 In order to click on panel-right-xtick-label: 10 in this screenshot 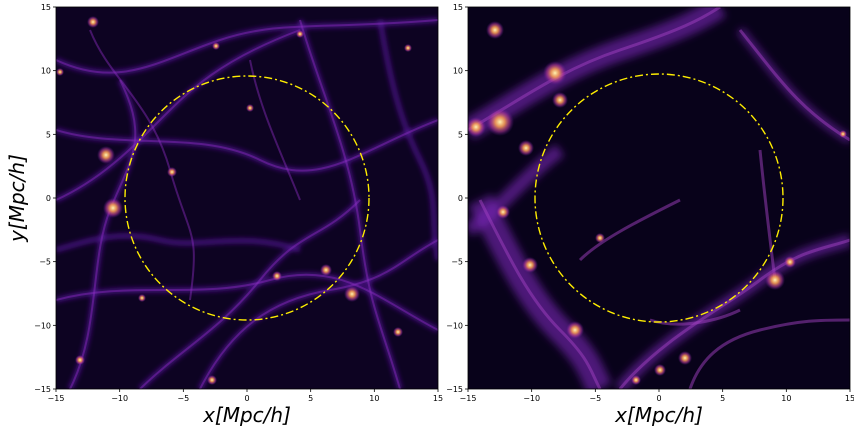, I will do `click(786, 398)`.